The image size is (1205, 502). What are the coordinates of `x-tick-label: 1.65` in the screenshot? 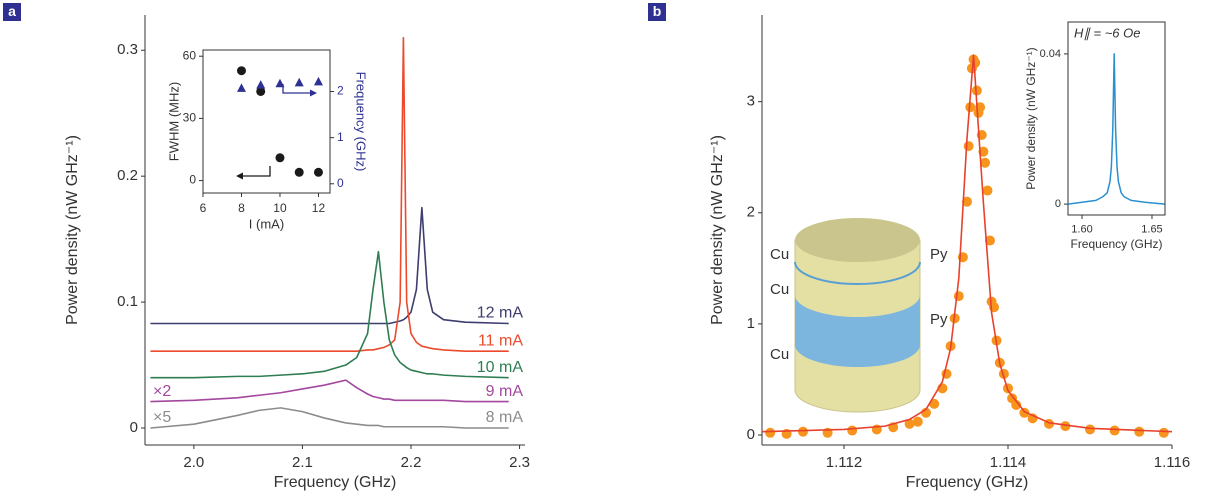 It's located at (1151, 230).